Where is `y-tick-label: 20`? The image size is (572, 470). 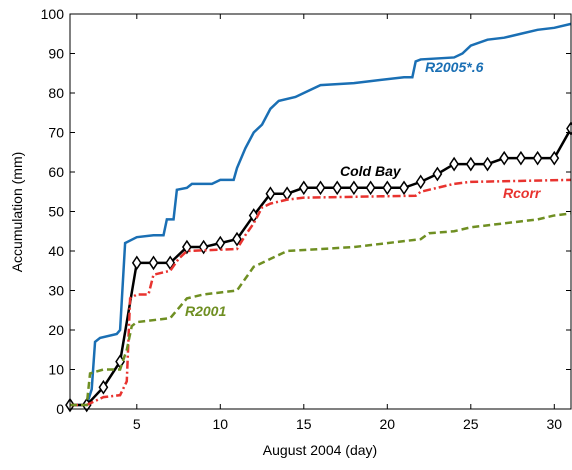 y-tick-label: 20 is located at coordinates (56, 330).